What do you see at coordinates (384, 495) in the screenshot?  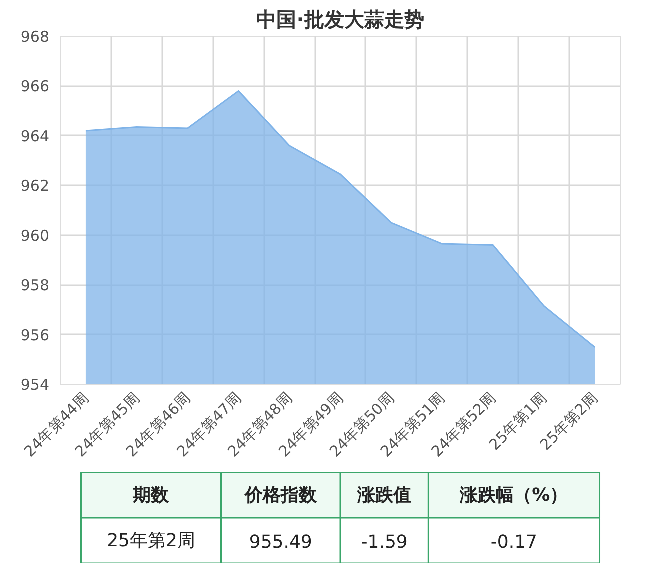 I see `text: 涨跌值` at bounding box center [384, 495].